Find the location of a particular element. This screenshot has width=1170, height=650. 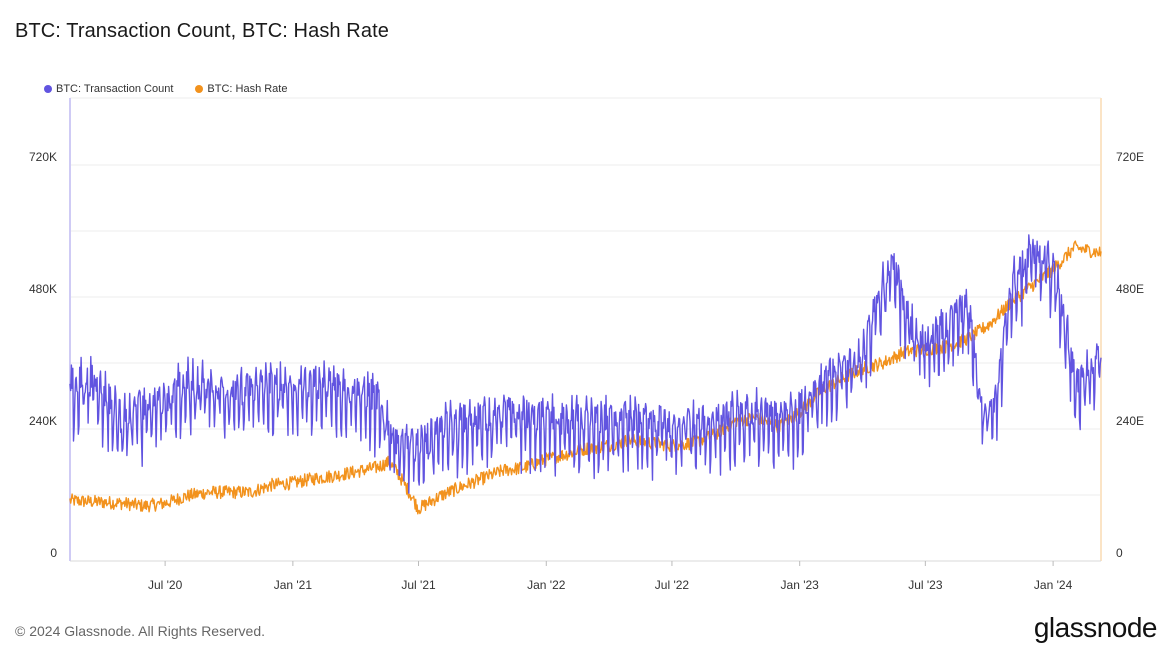

legend-swatch-transaction-count is located at coordinates (48, 89).